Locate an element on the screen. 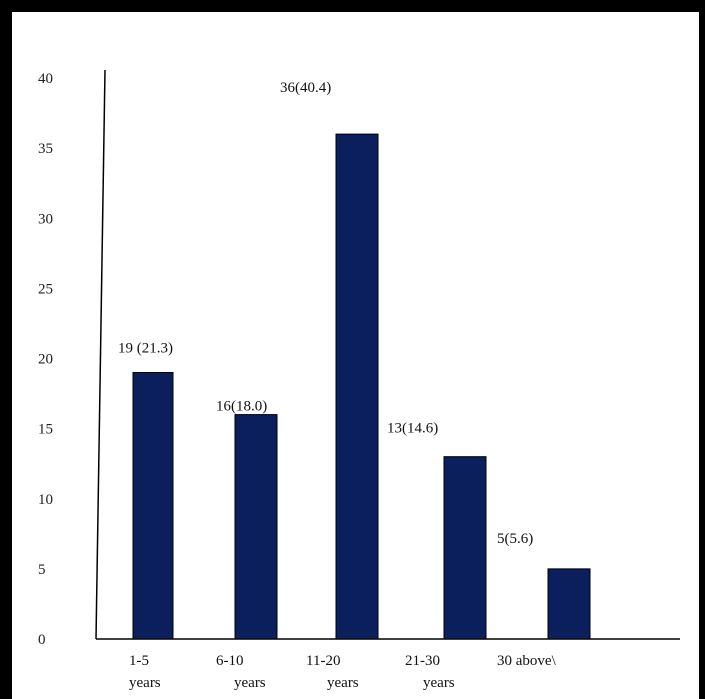 The height and width of the screenshot is (699, 705). y-tick-label: 20 is located at coordinates (45, 360).